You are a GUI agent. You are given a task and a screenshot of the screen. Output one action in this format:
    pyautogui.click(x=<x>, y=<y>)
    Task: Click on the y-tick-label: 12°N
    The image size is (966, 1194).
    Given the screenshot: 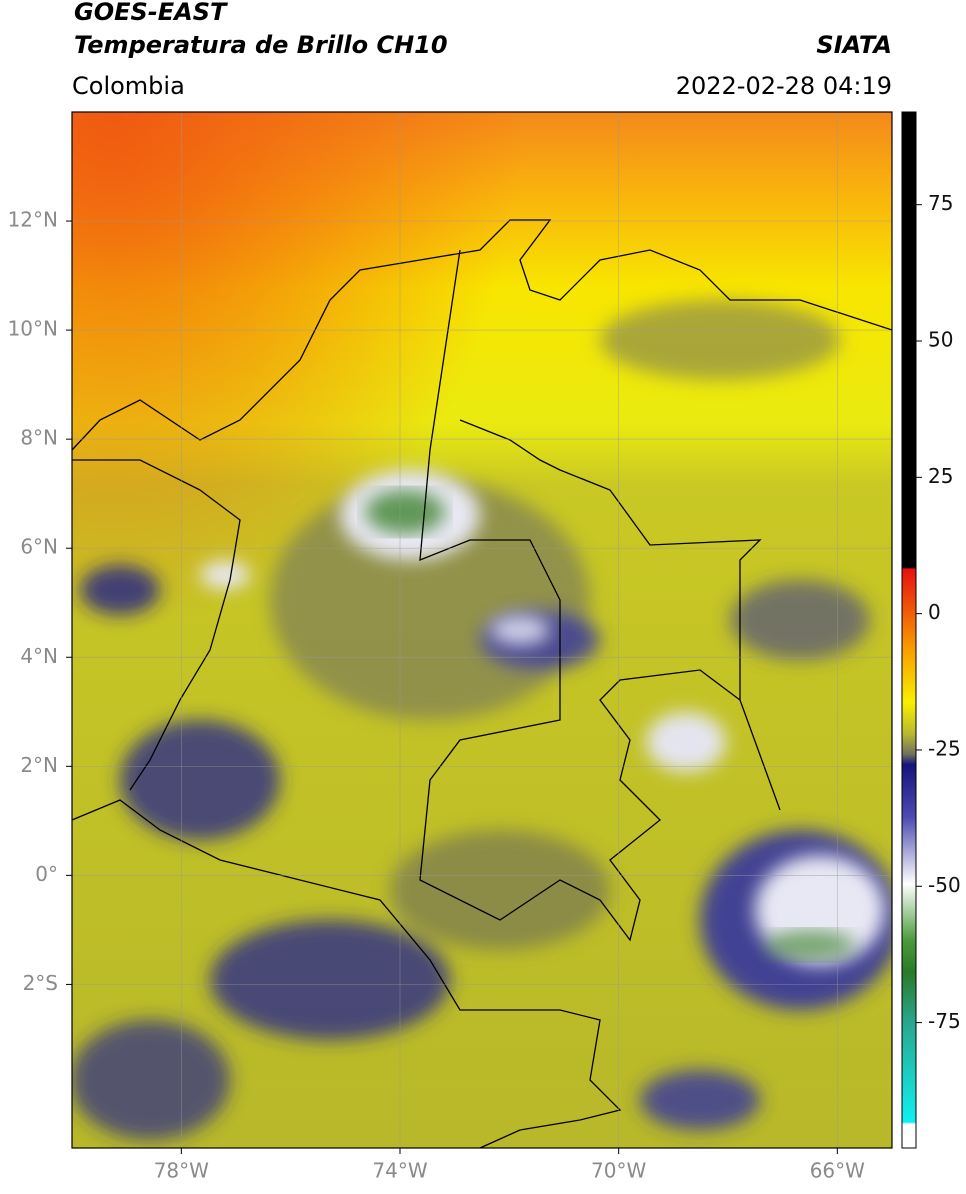 What is the action you would take?
    pyautogui.click(x=33, y=220)
    